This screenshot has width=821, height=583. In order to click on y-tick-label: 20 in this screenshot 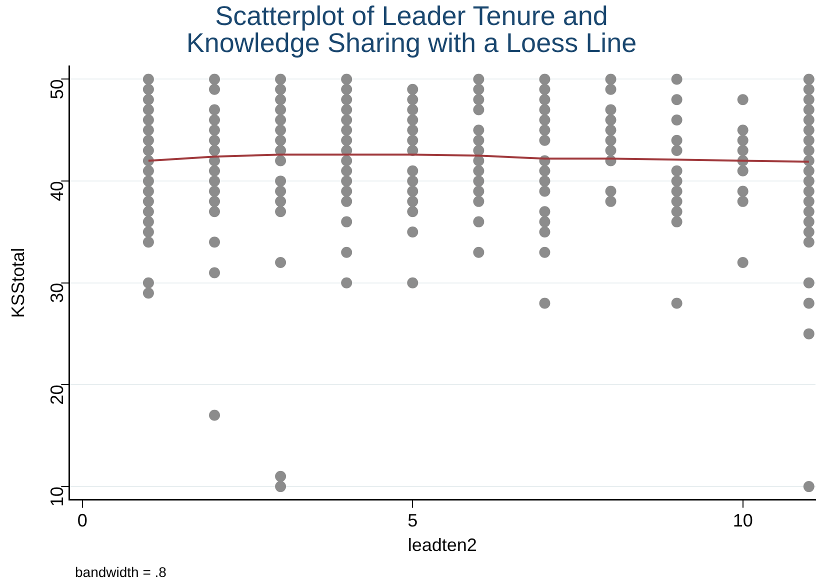, I will do `click(57, 394)`.